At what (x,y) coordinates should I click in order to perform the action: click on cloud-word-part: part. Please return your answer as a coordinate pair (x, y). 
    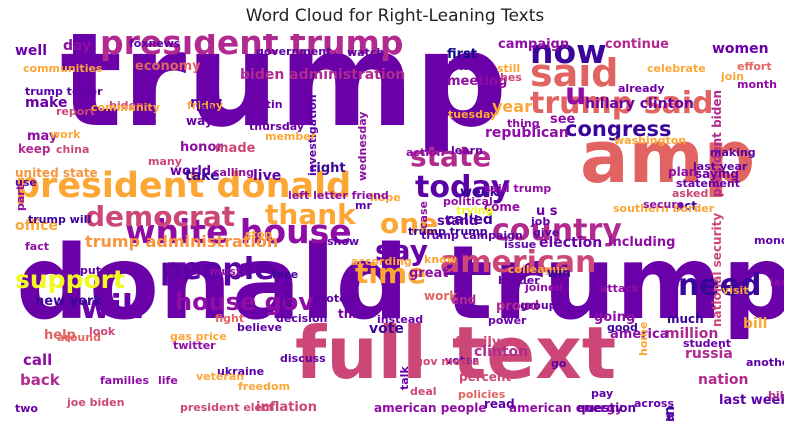
    Looking at the image, I should click on (20, 198).